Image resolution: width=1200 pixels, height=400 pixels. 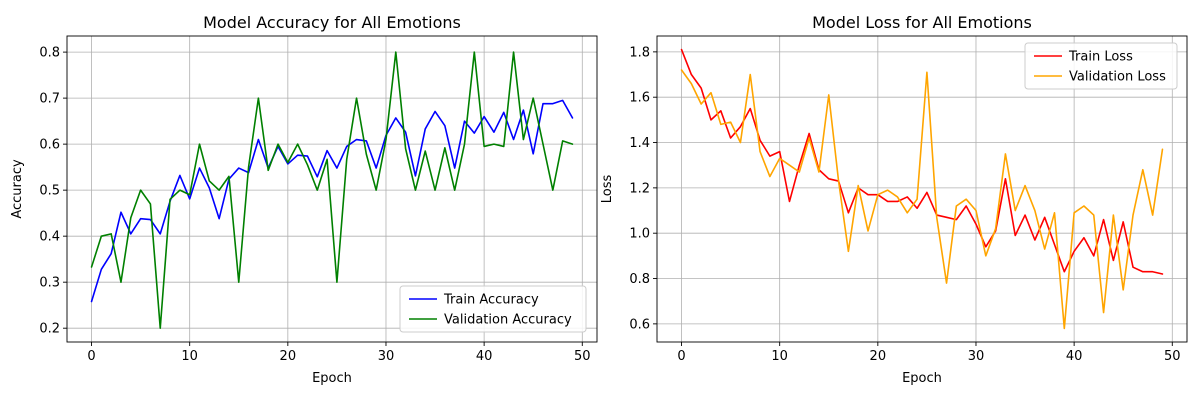 What do you see at coordinates (1117, 77) in the screenshot?
I see `legend-label: Validation Loss` at bounding box center [1117, 77].